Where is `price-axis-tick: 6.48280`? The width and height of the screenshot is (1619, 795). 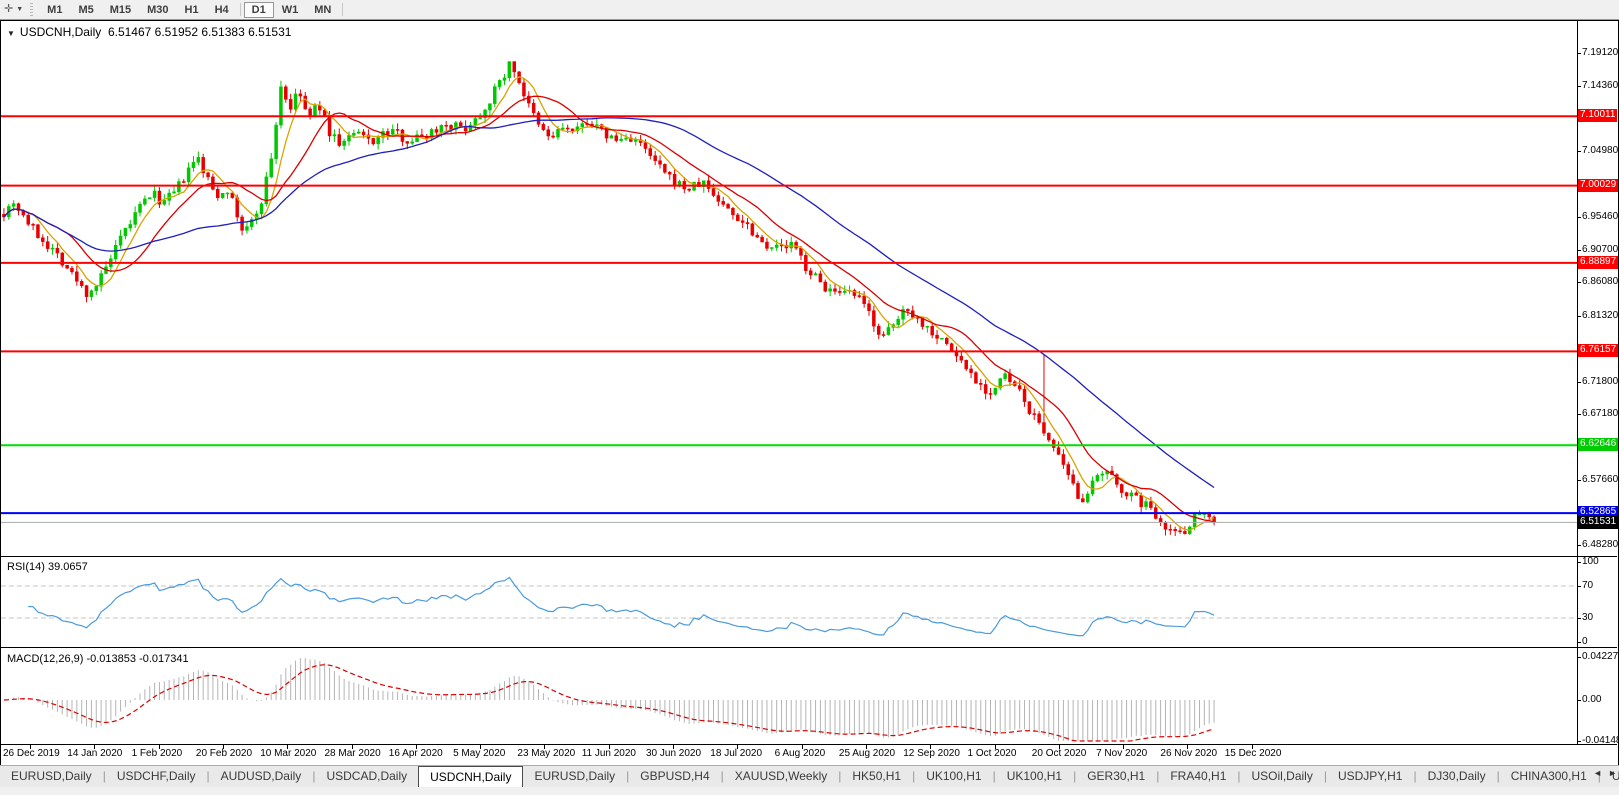 price-axis-tick: 6.48280 is located at coordinates (1600, 544).